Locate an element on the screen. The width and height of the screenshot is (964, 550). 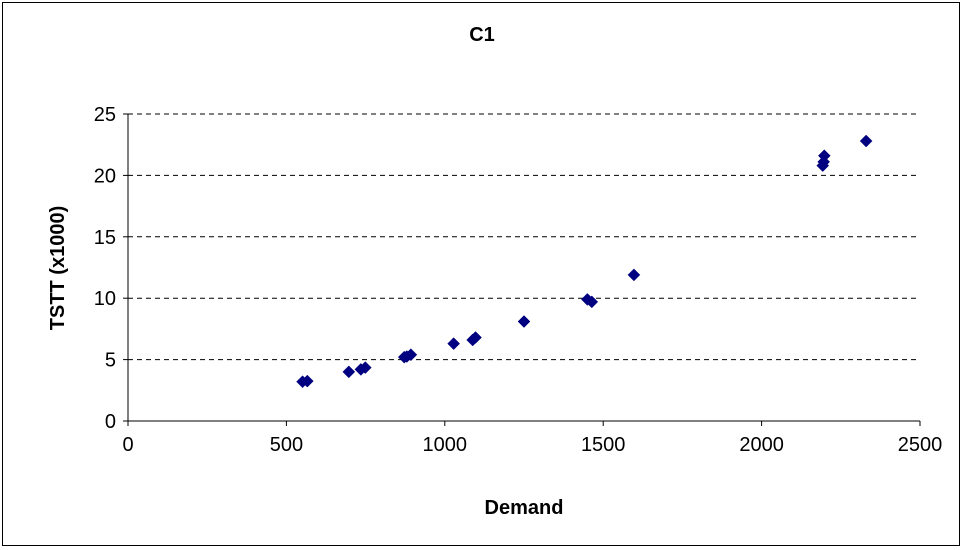
x-tick-label-2000: 2000 is located at coordinates (761, 445).